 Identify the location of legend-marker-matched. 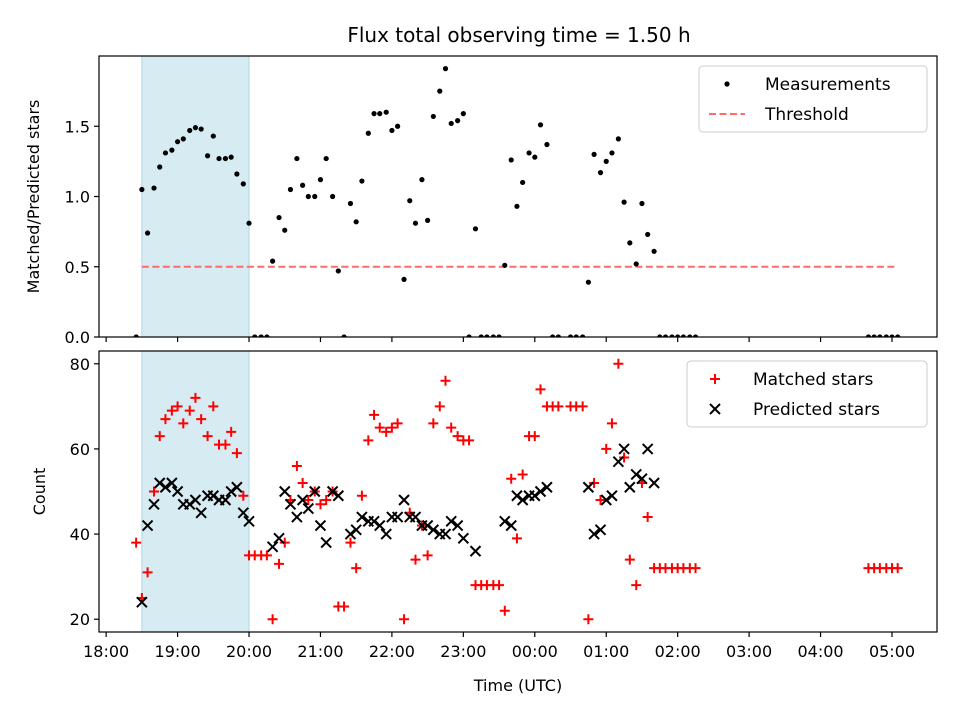
(715, 379).